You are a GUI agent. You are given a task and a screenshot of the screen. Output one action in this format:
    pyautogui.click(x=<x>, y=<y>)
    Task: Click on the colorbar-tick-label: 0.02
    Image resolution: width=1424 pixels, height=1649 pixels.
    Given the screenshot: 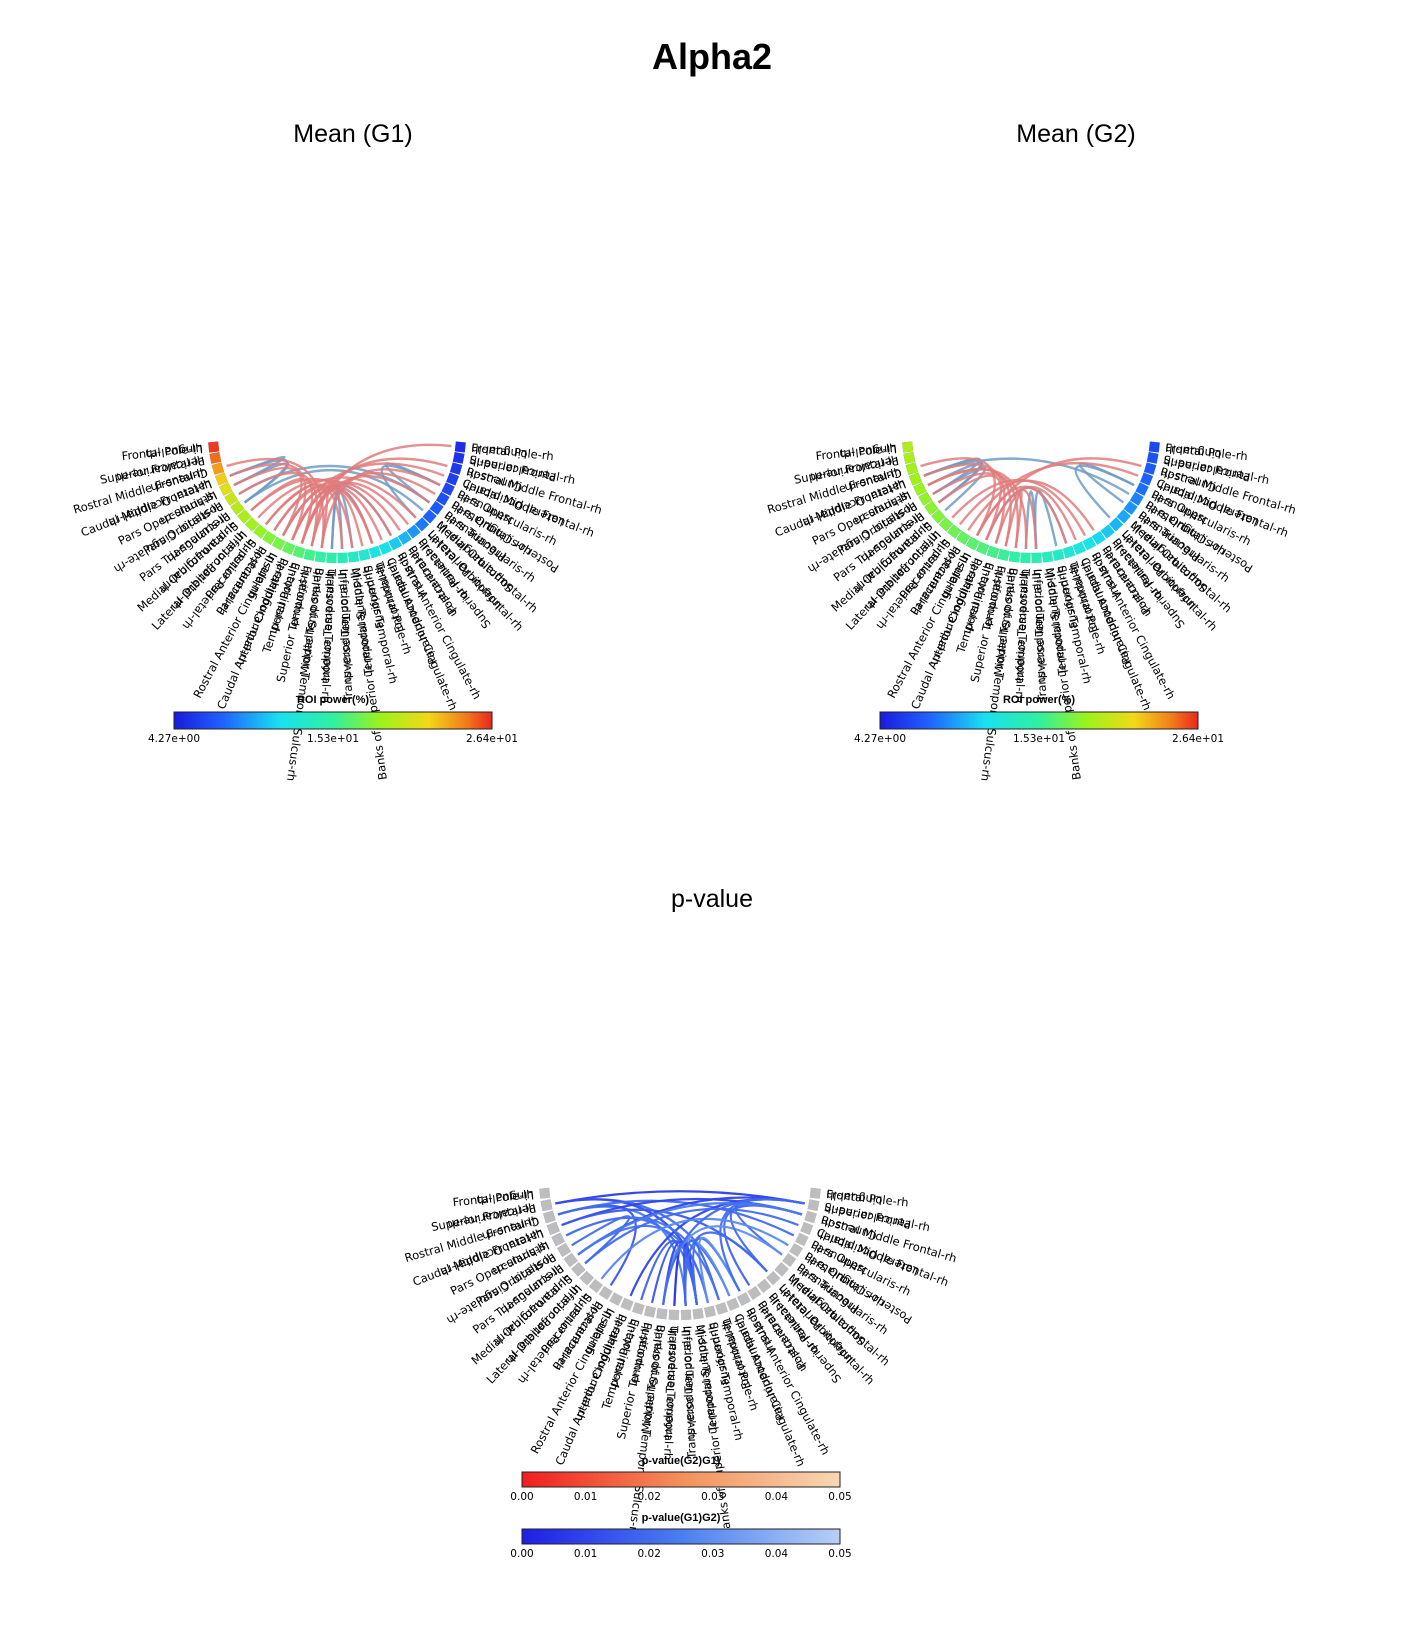 What is the action you would take?
    pyautogui.click(x=649, y=1497)
    